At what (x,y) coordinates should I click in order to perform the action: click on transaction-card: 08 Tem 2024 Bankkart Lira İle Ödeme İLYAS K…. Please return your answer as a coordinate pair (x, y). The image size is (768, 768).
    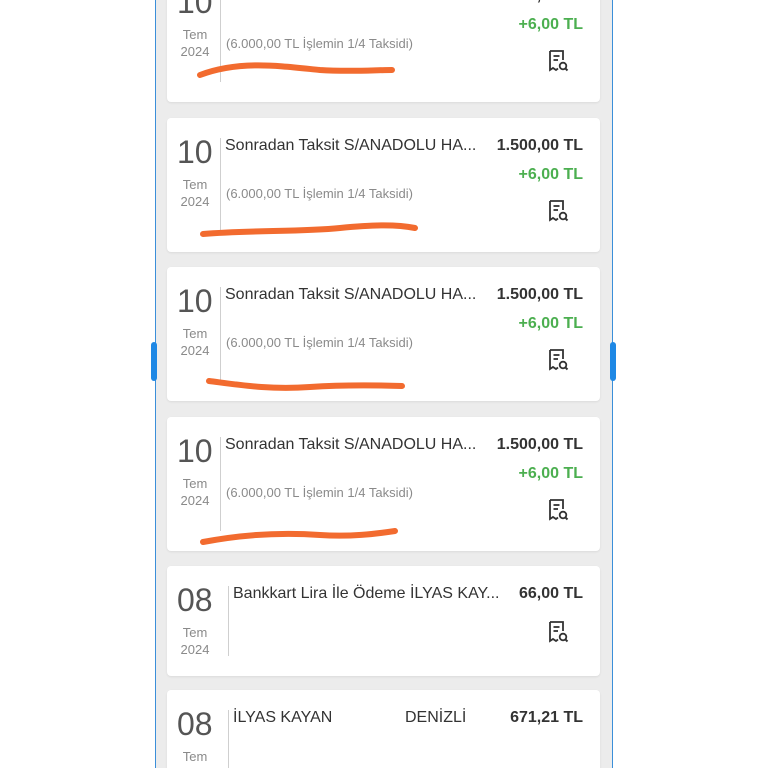
    Looking at the image, I should click on (383, 621).